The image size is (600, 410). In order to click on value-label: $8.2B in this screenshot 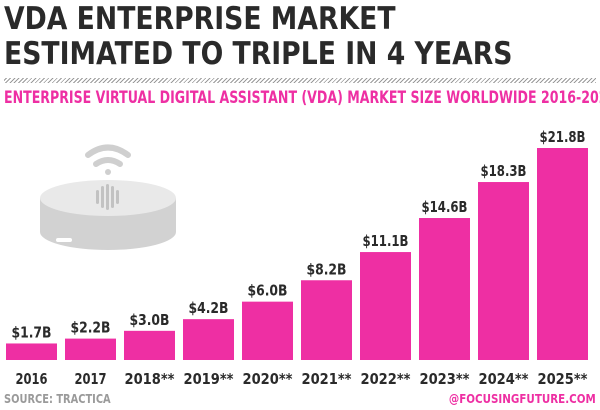, I will do `click(327, 269)`.